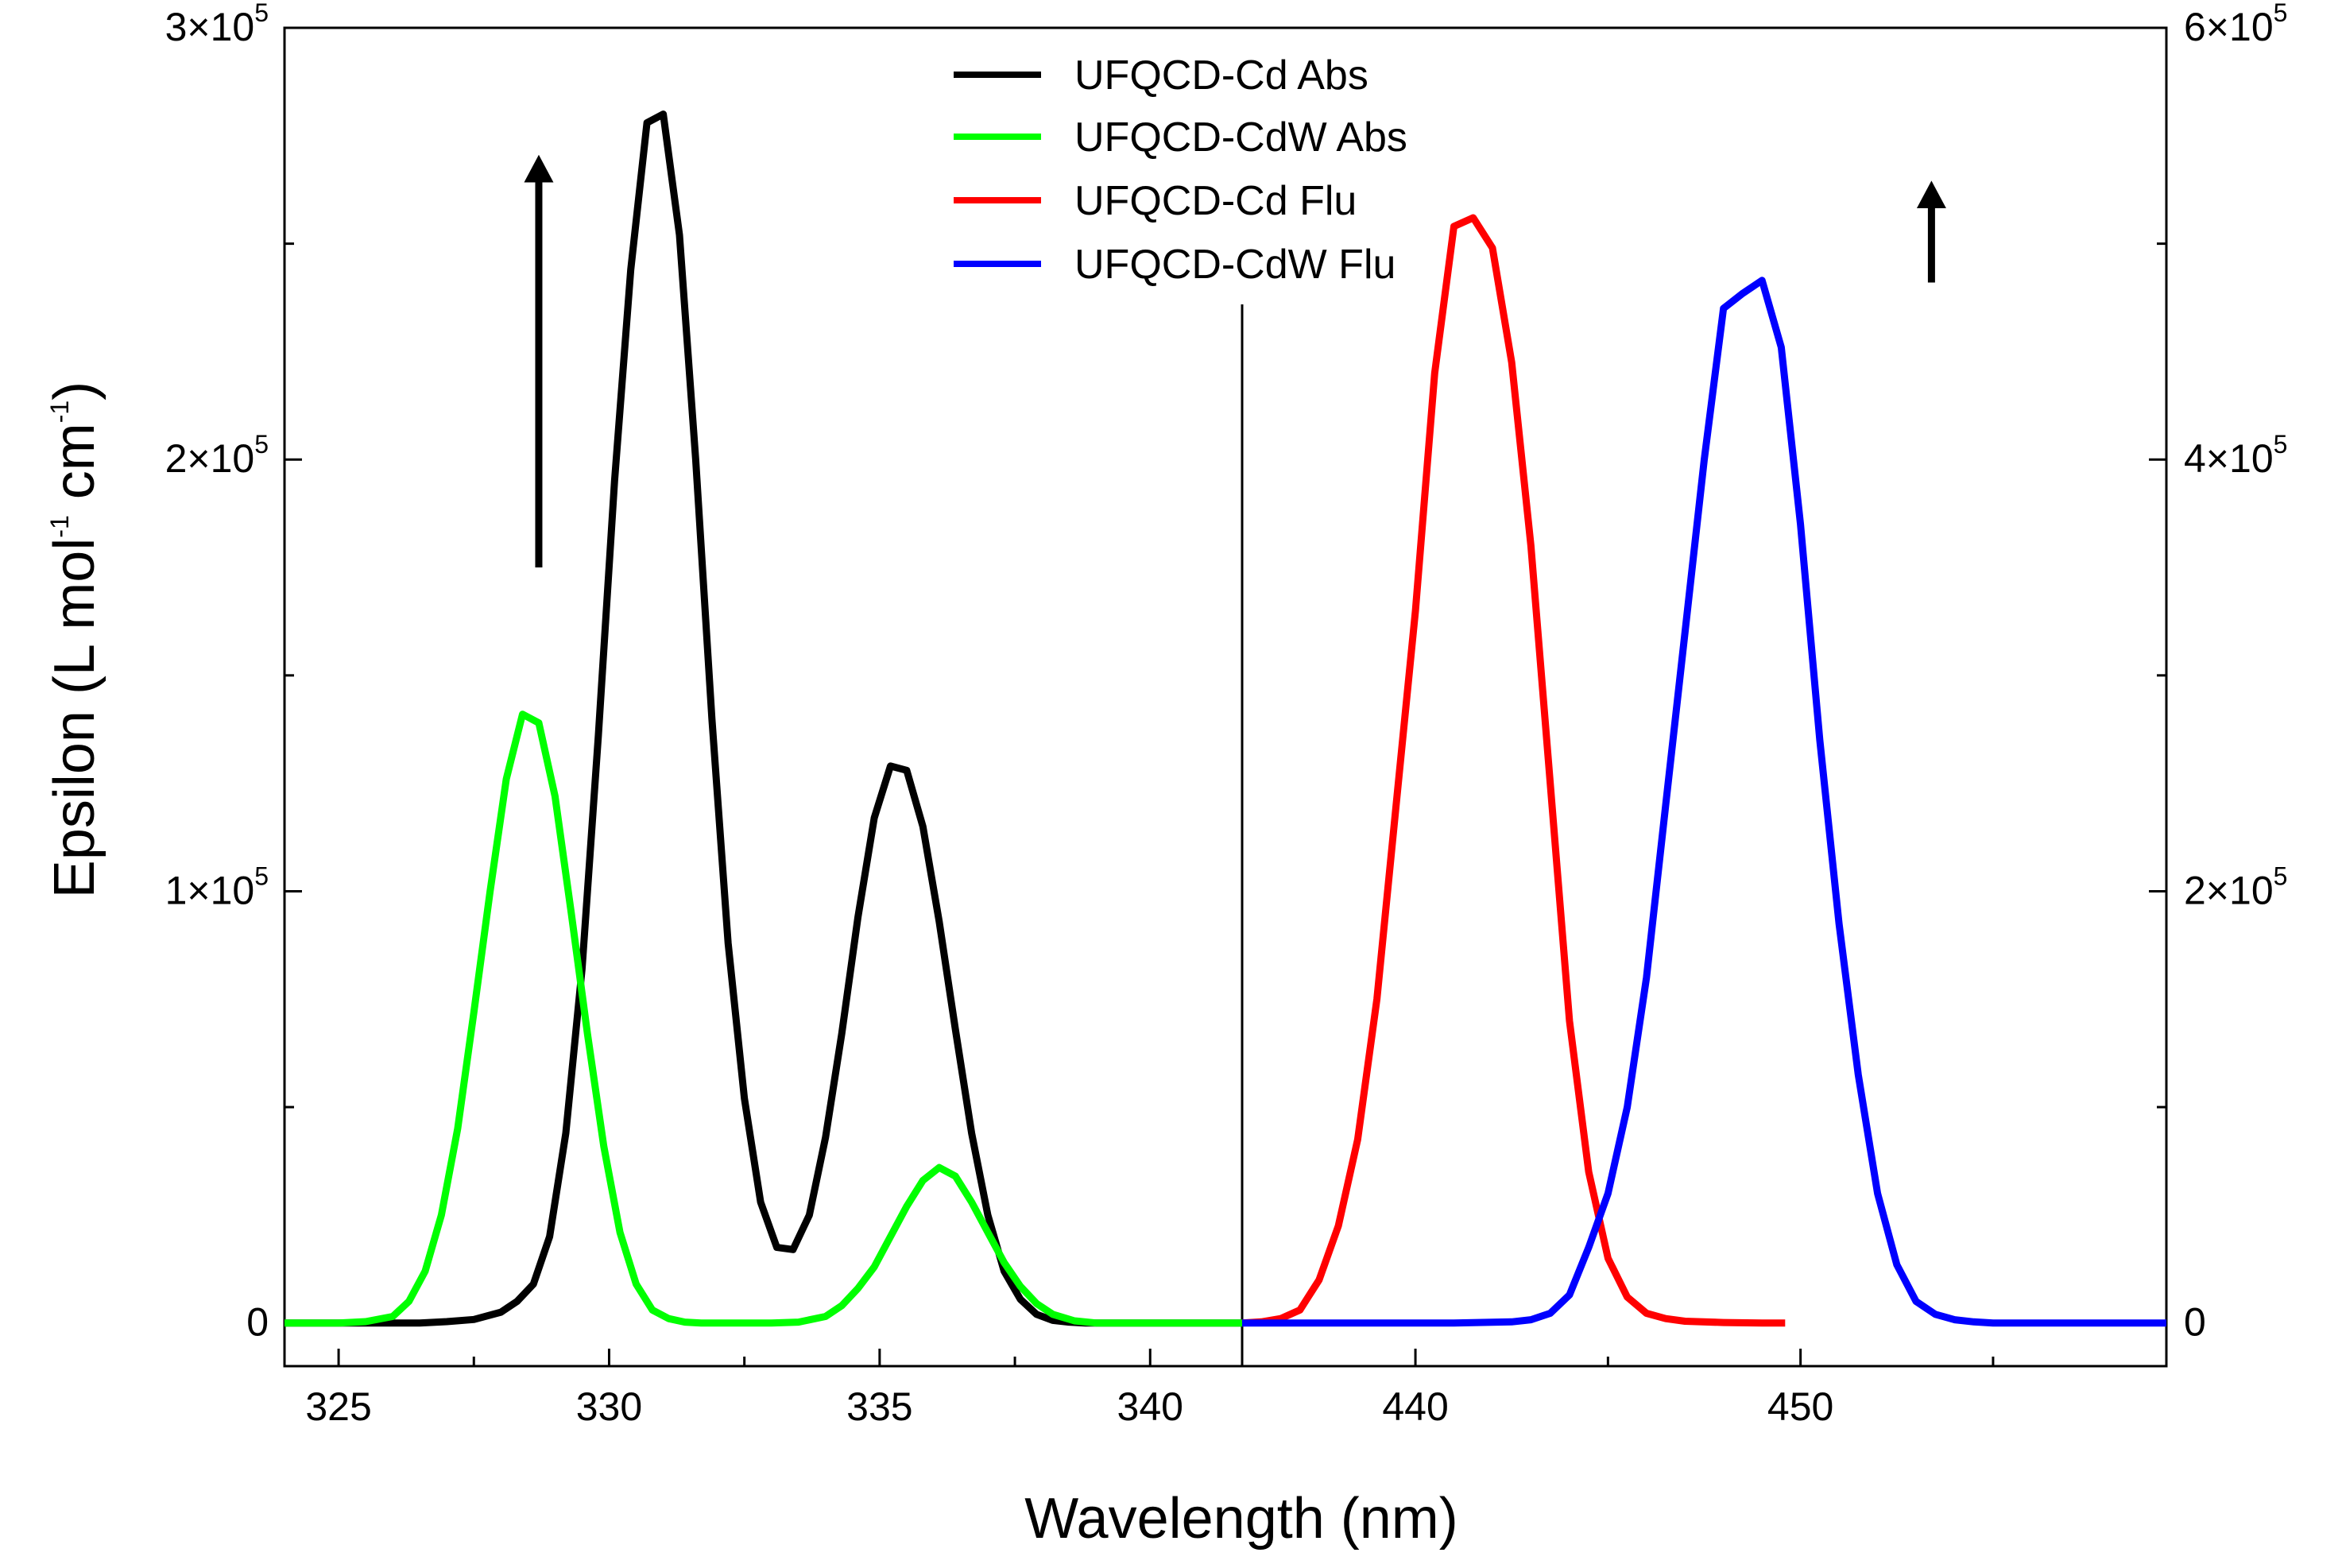 The width and height of the screenshot is (2342, 1568). Describe the element at coordinates (217, 886) in the screenshot. I see `y-tick-label: 1×10⁵` at that location.